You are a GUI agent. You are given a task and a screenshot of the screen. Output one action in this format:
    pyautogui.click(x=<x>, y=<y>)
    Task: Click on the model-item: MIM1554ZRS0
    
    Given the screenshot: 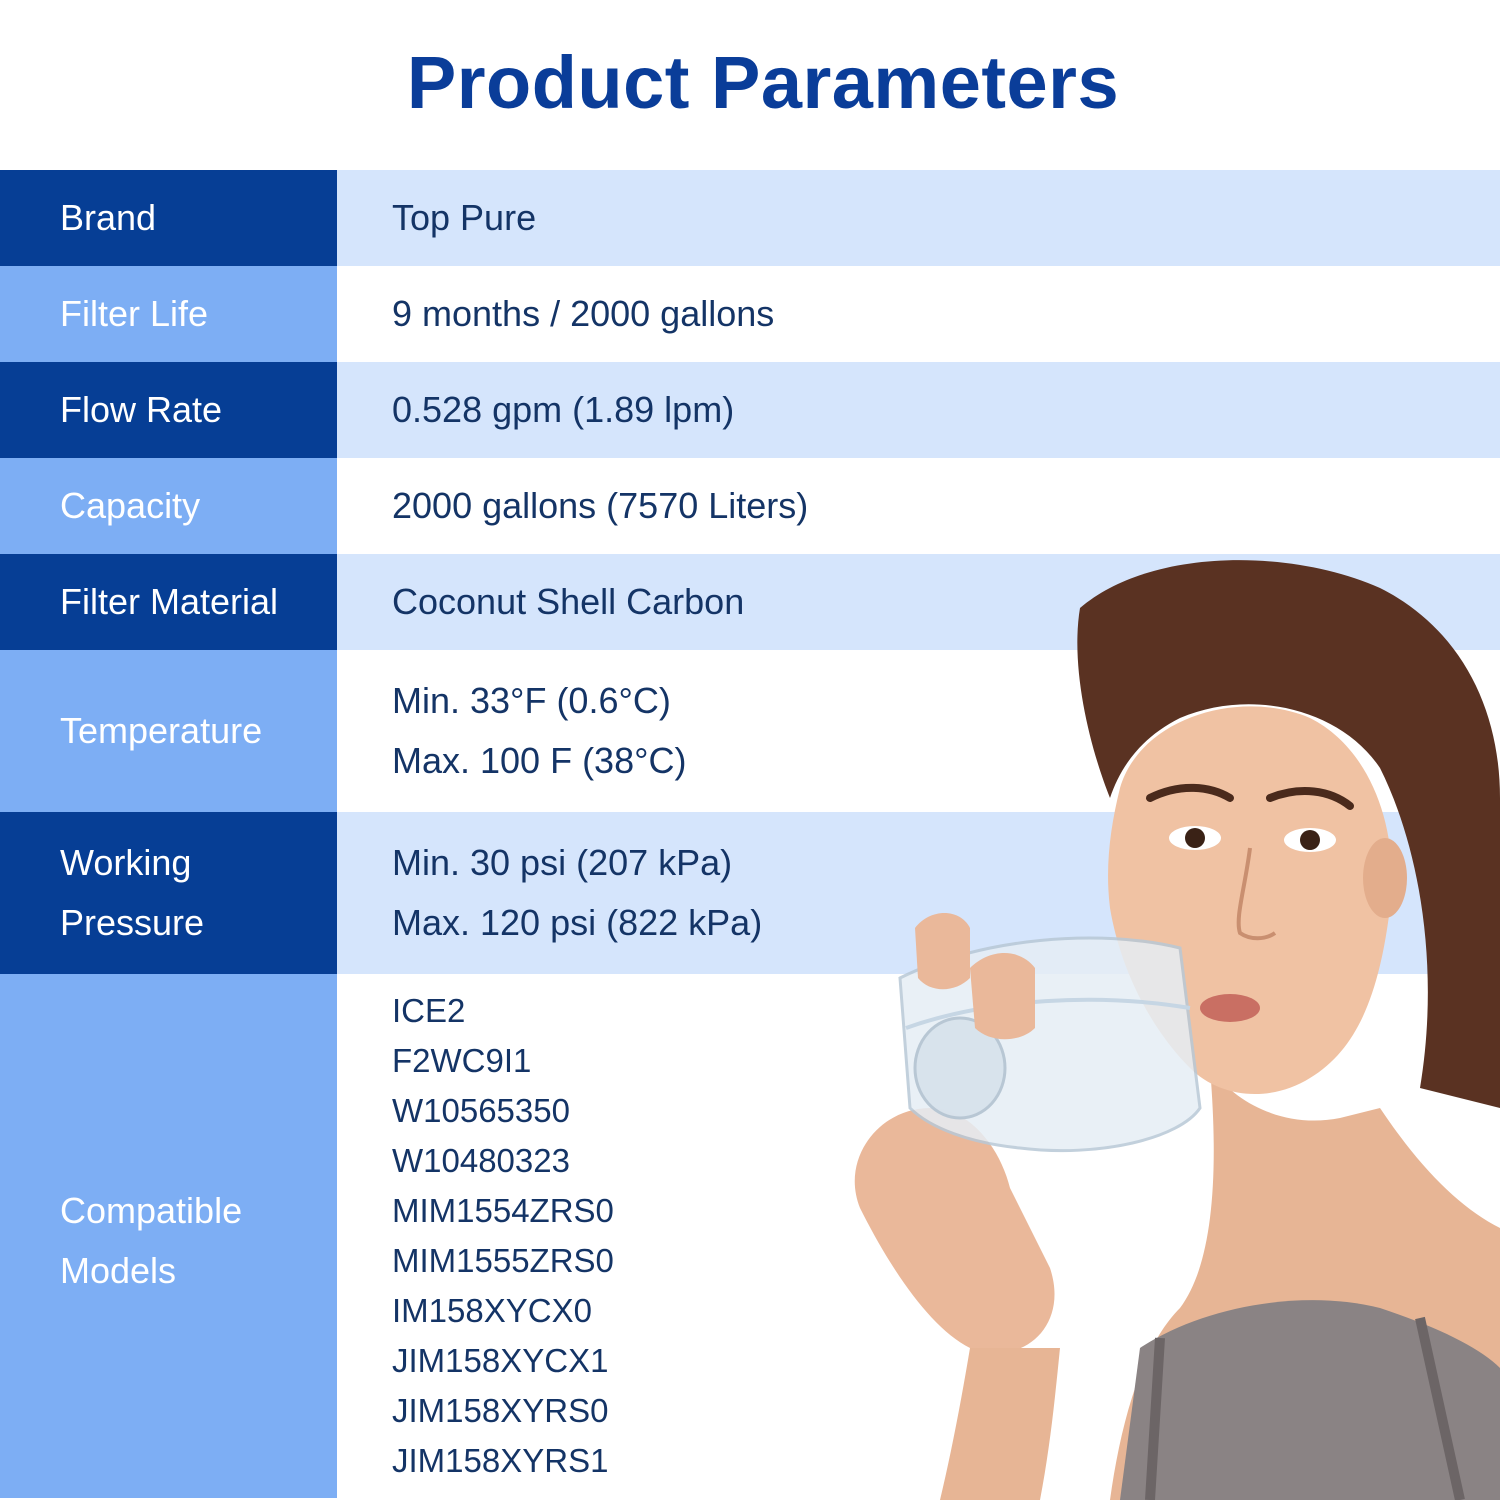 What is the action you would take?
    pyautogui.click(x=503, y=1210)
    